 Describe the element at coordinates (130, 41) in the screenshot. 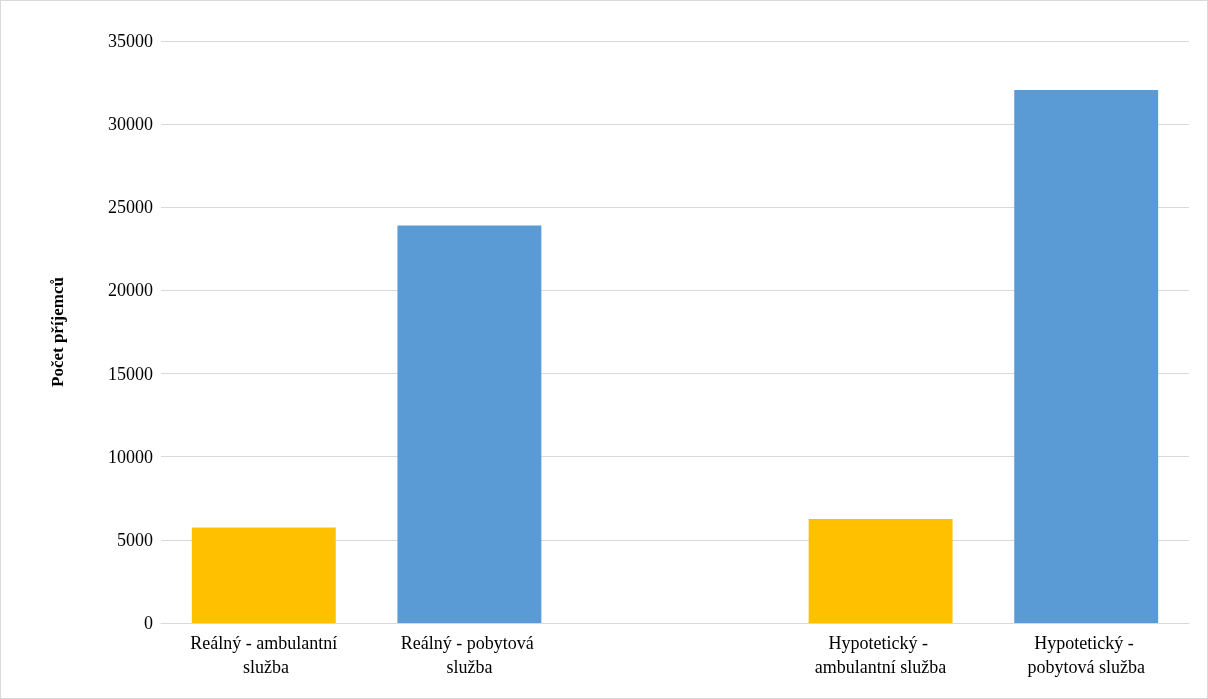

I see `y-tick-label: 35000` at that location.